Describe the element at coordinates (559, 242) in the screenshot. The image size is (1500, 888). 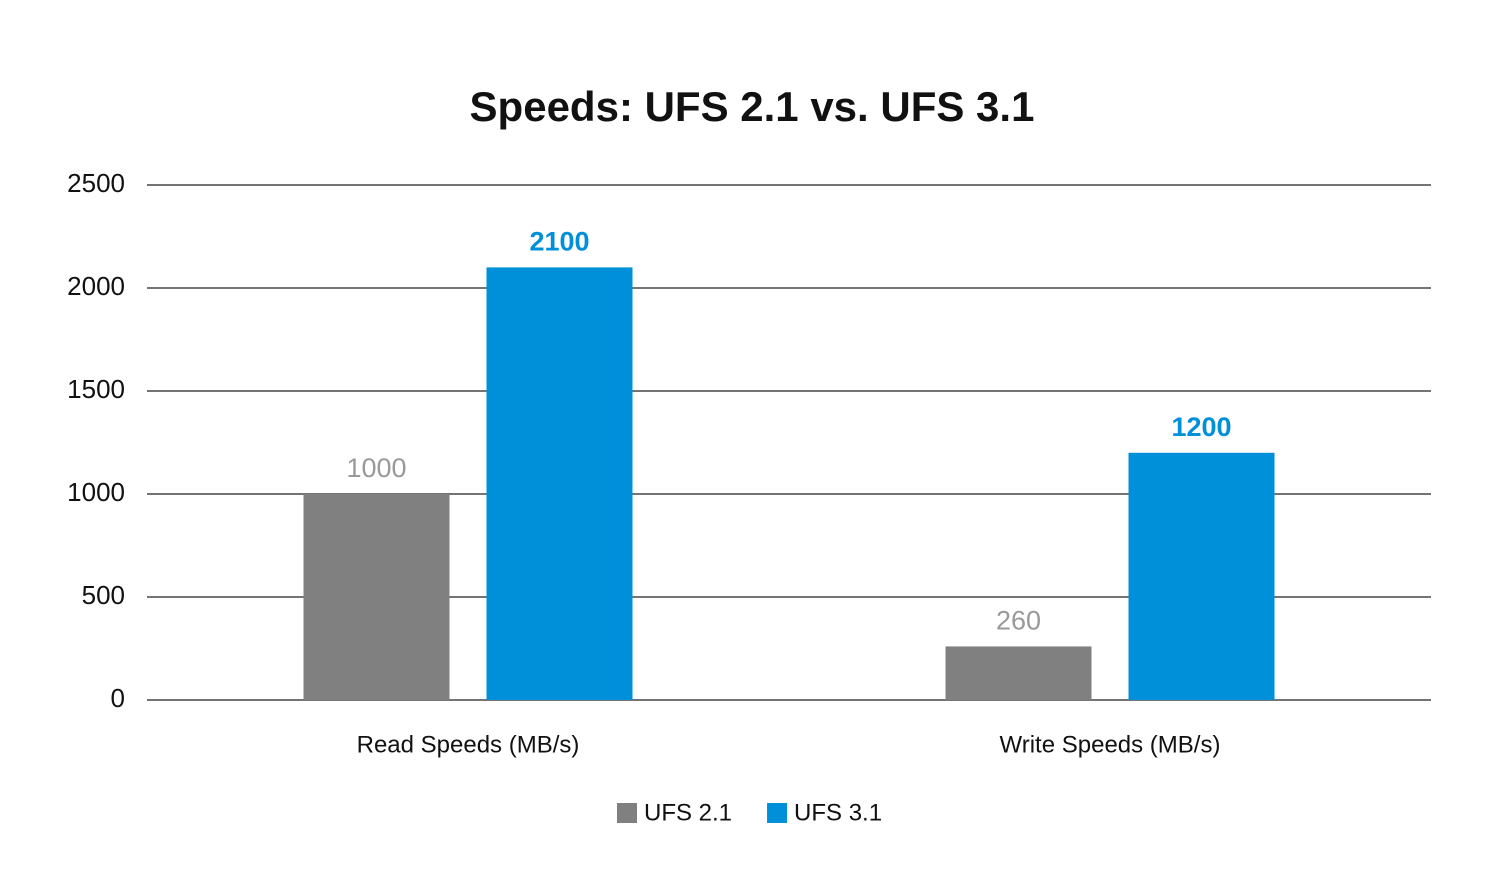
I see `value-label: 2100` at that location.